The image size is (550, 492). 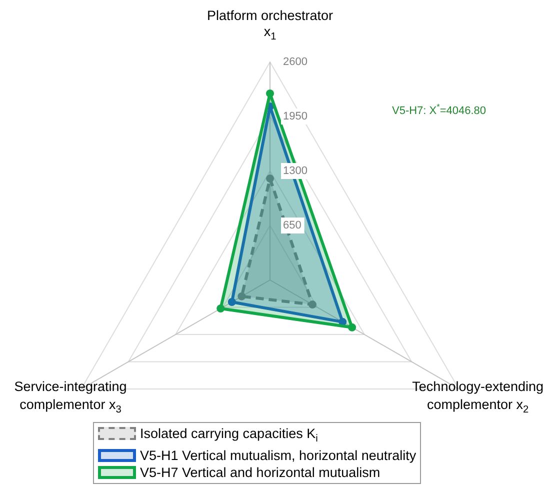 What do you see at coordinates (70, 397) in the screenshot?
I see `spoke-label: Service-integrating complementor x$_{3}$` at bounding box center [70, 397].